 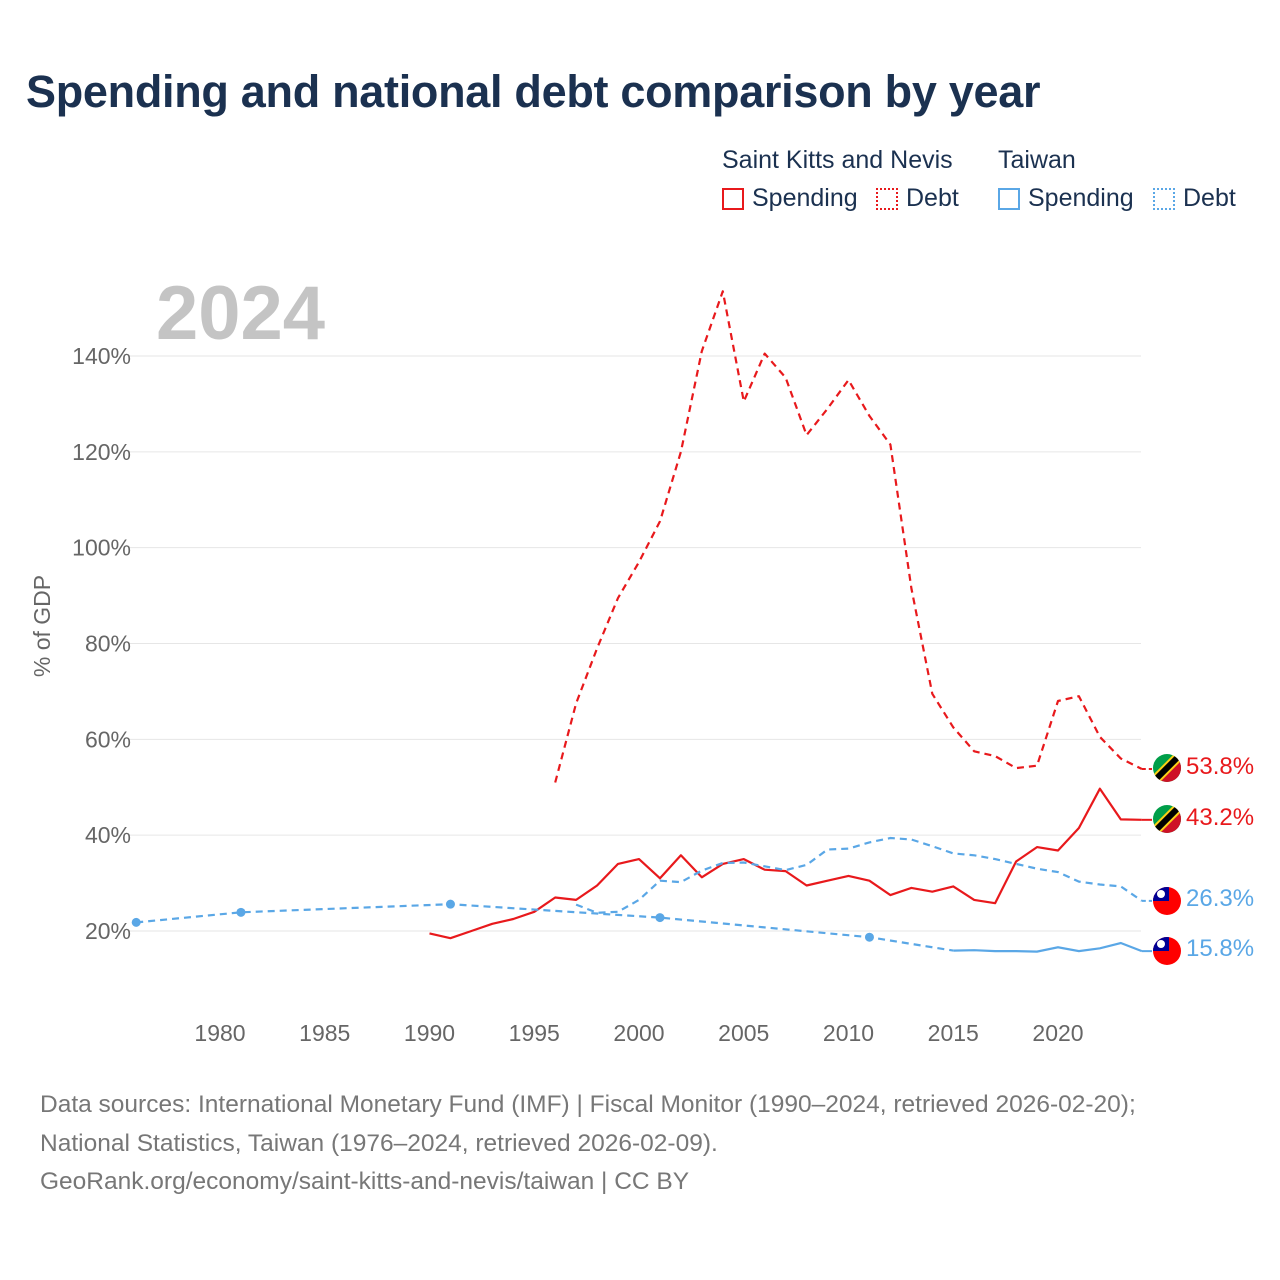 I want to click on legend-item-saint-kitts-spending: Spending, so click(x=790, y=198).